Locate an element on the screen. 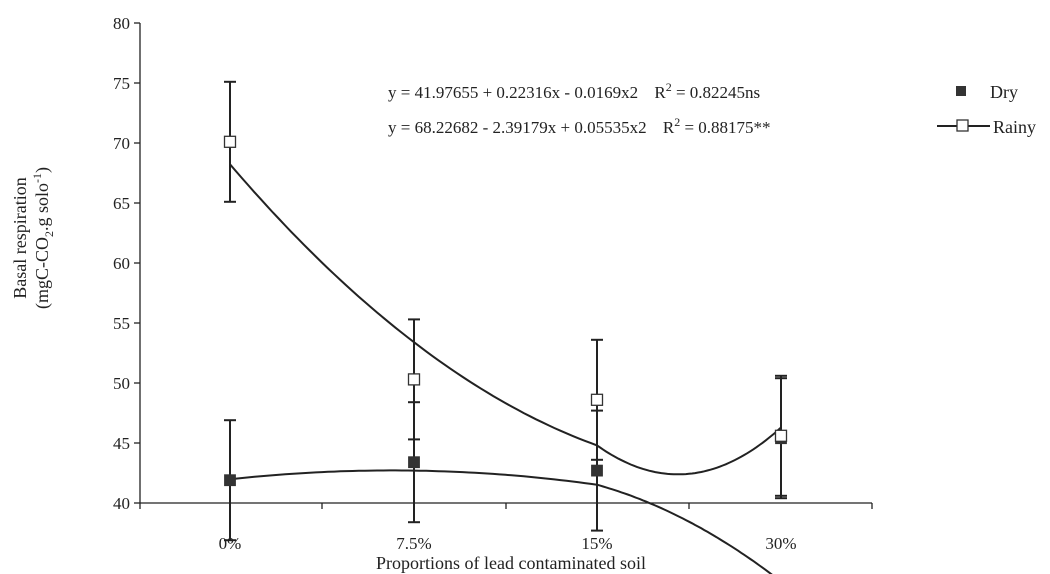  y-tick-label: 65 is located at coordinates (121, 203).